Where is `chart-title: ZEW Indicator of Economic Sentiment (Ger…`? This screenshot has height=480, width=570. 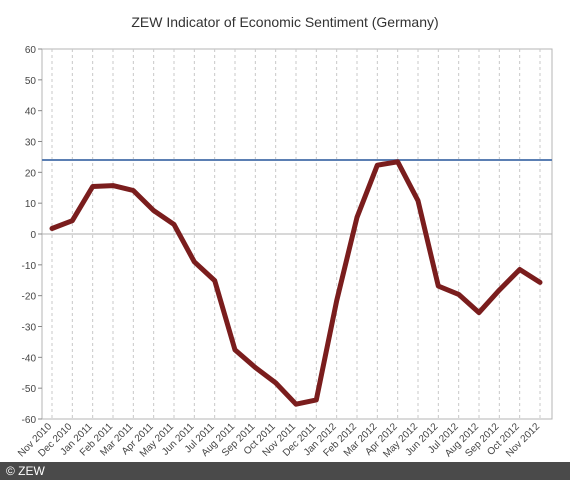 chart-title: ZEW Indicator of Economic Sentiment (Ger… is located at coordinates (284, 22).